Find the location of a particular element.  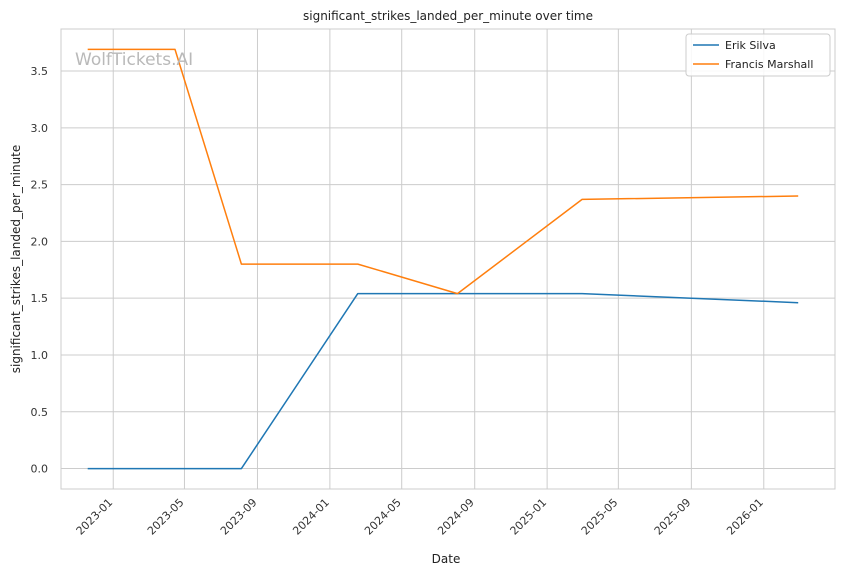

legend-label-francis-marshall: Francis Marshall is located at coordinates (769, 64).